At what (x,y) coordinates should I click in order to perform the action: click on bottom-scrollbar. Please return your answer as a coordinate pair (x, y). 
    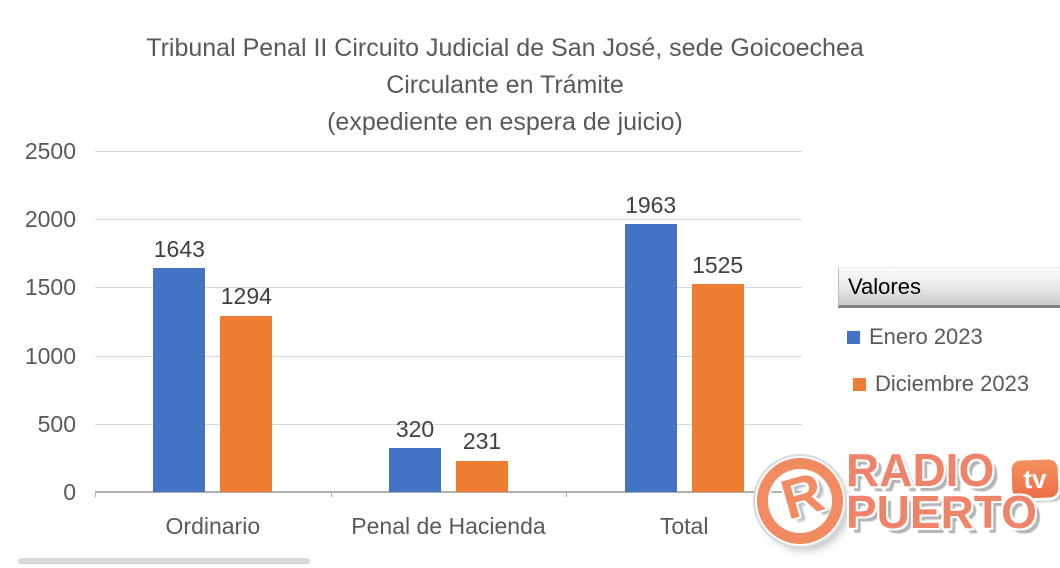
    Looking at the image, I should click on (164, 561).